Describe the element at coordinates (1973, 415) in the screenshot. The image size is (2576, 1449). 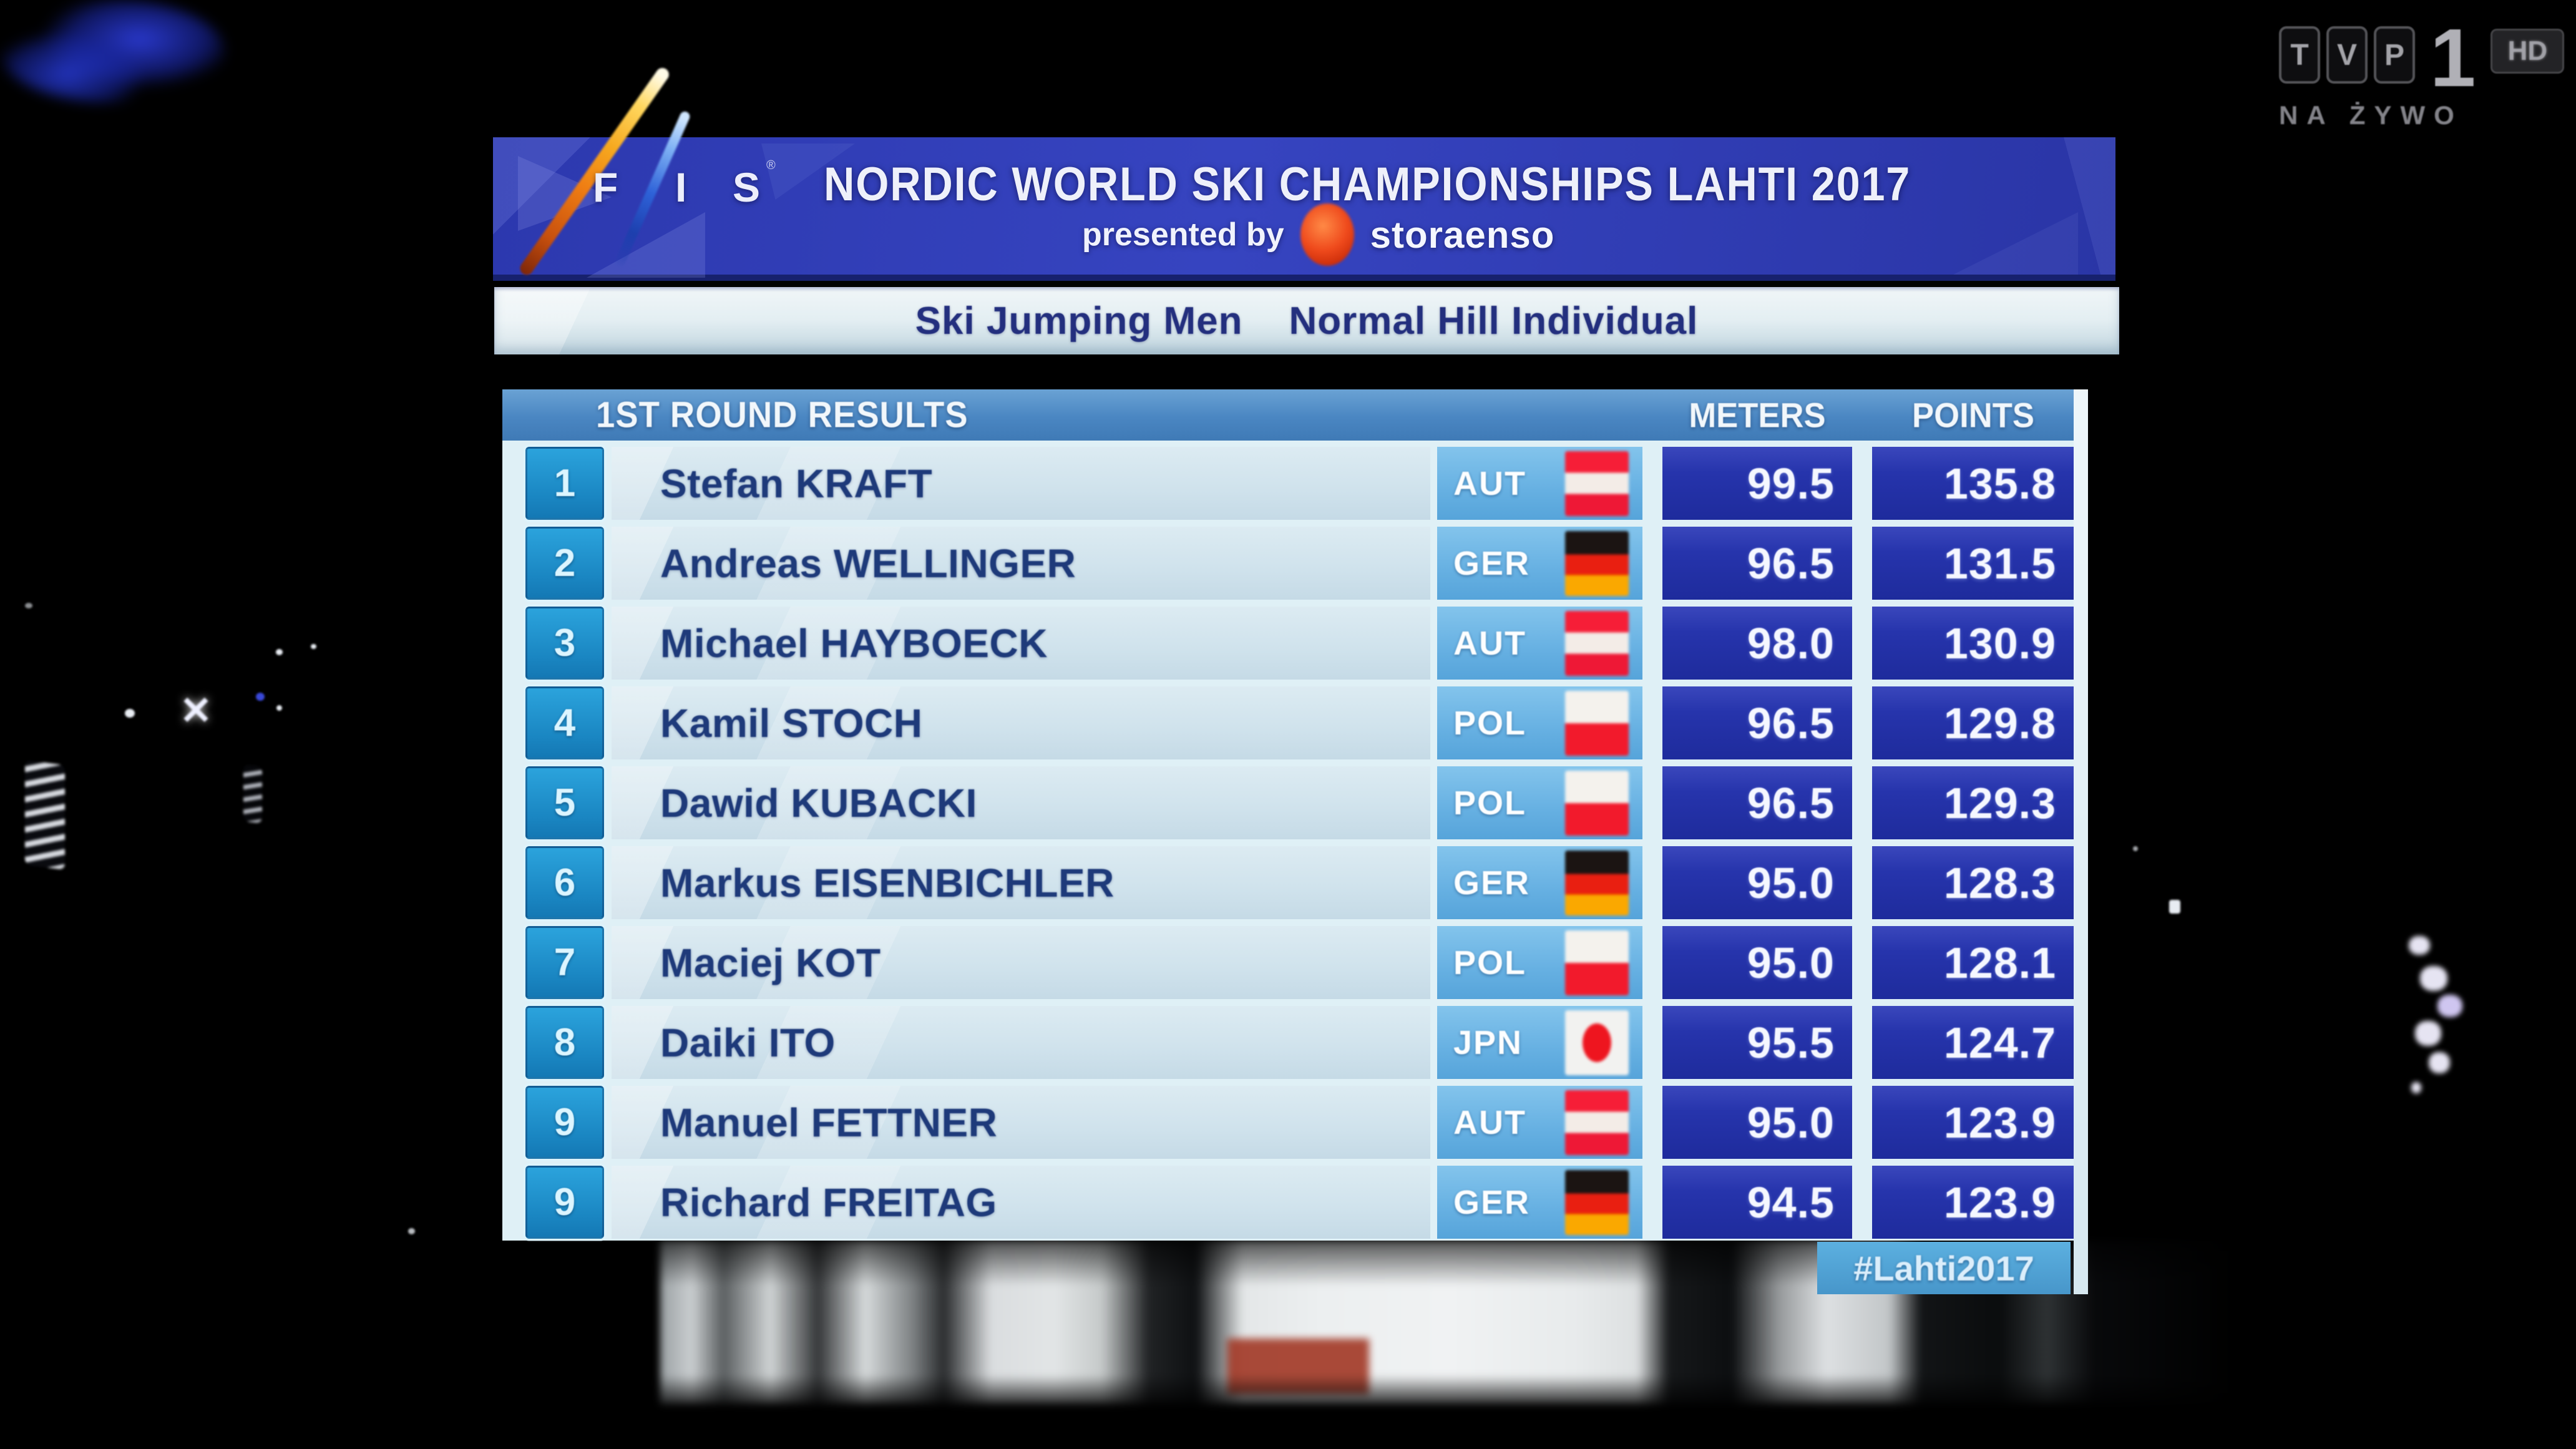
I see `column-header-points: POINTS` at that location.